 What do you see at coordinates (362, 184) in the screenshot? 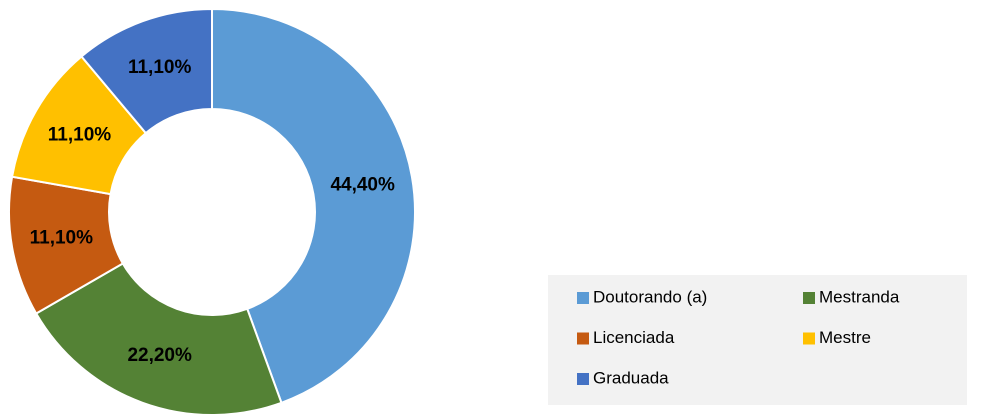
I see `value-label: 44,40%` at bounding box center [362, 184].